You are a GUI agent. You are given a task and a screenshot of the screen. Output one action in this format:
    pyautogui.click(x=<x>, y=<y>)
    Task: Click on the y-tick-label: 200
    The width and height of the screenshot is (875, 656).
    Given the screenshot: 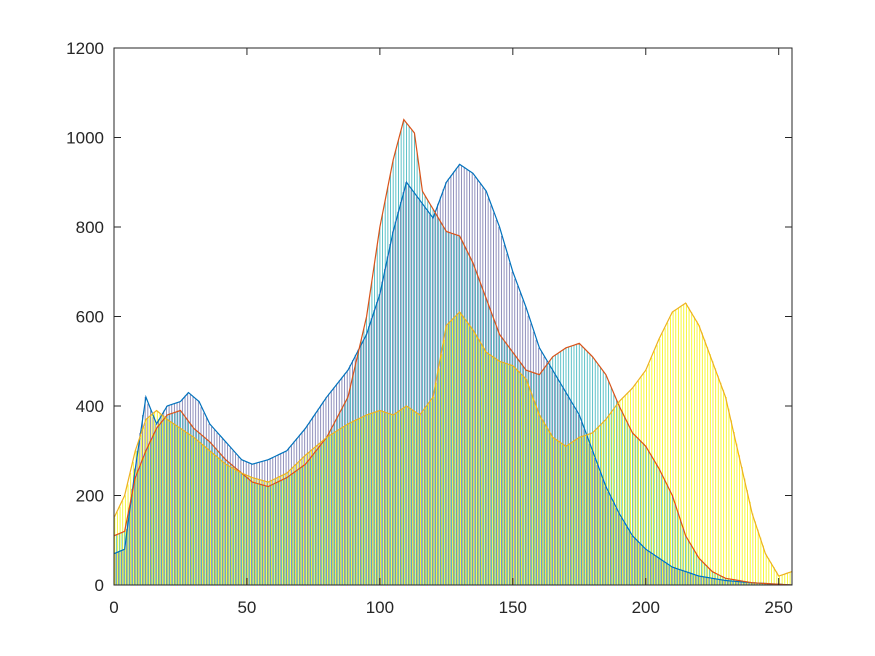 What is the action you would take?
    pyautogui.click(x=90, y=496)
    